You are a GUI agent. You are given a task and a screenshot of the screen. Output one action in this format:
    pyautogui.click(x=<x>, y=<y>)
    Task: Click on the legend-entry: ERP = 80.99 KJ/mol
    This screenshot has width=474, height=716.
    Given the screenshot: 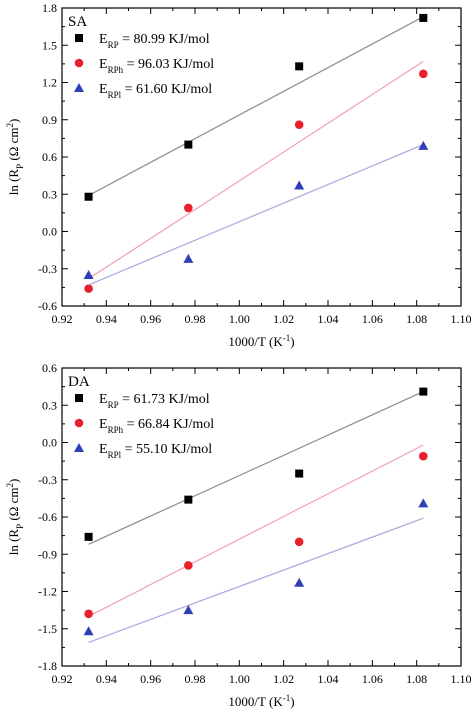 What is the action you would take?
    pyautogui.click(x=154, y=41)
    